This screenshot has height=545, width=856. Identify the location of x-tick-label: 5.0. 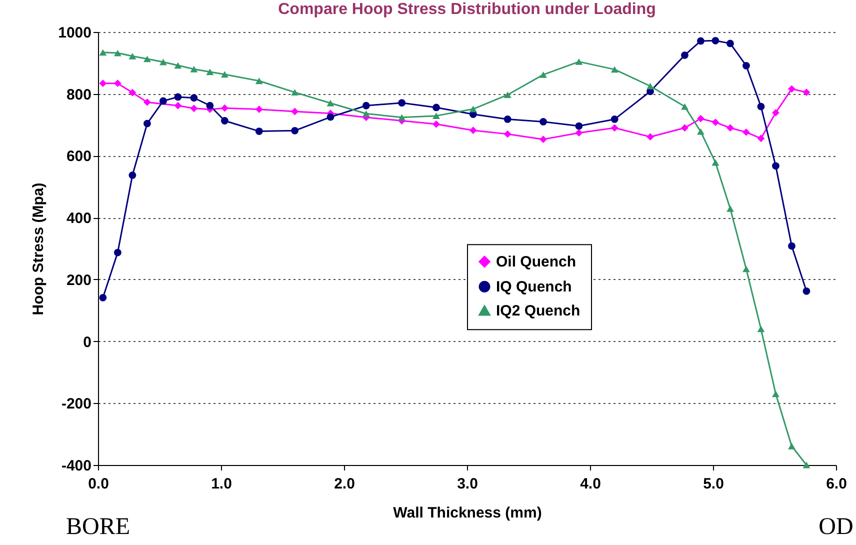
(713, 484).